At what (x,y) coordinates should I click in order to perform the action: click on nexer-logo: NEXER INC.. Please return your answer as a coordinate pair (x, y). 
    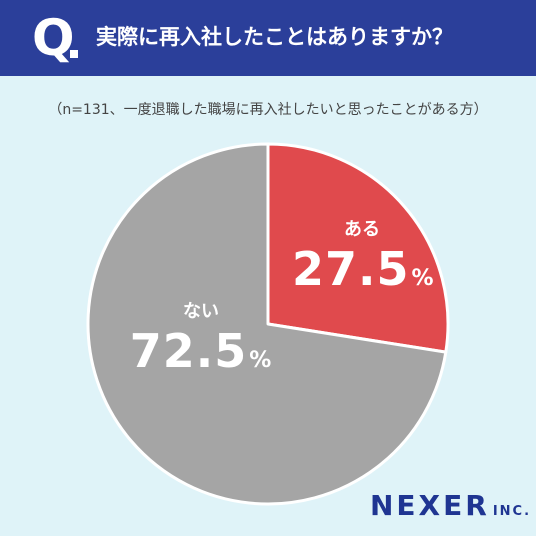
    Looking at the image, I should click on (450, 506).